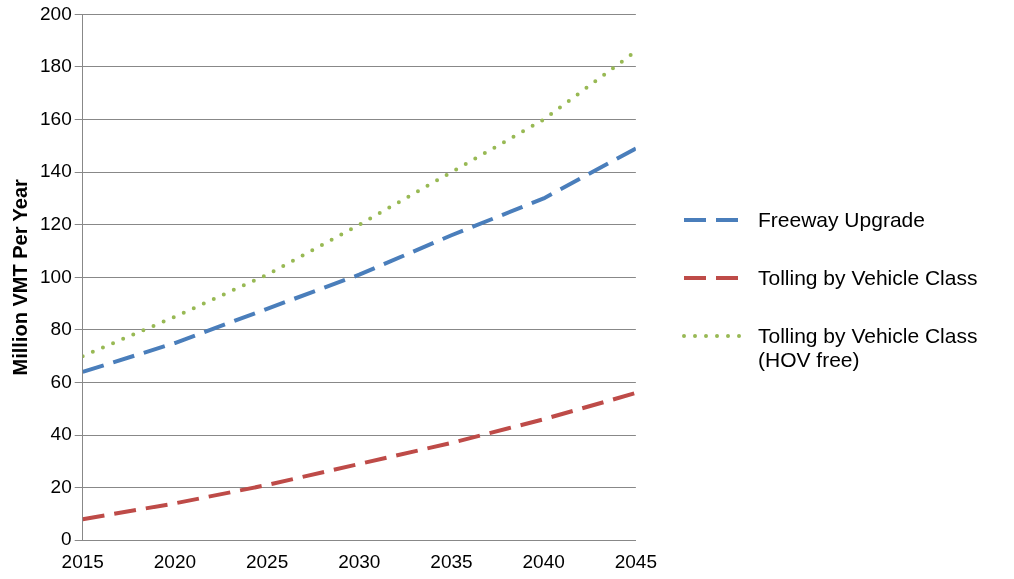 Image resolution: width=1014 pixels, height=579 pixels. I want to click on y-tick-label: 0, so click(66, 539).